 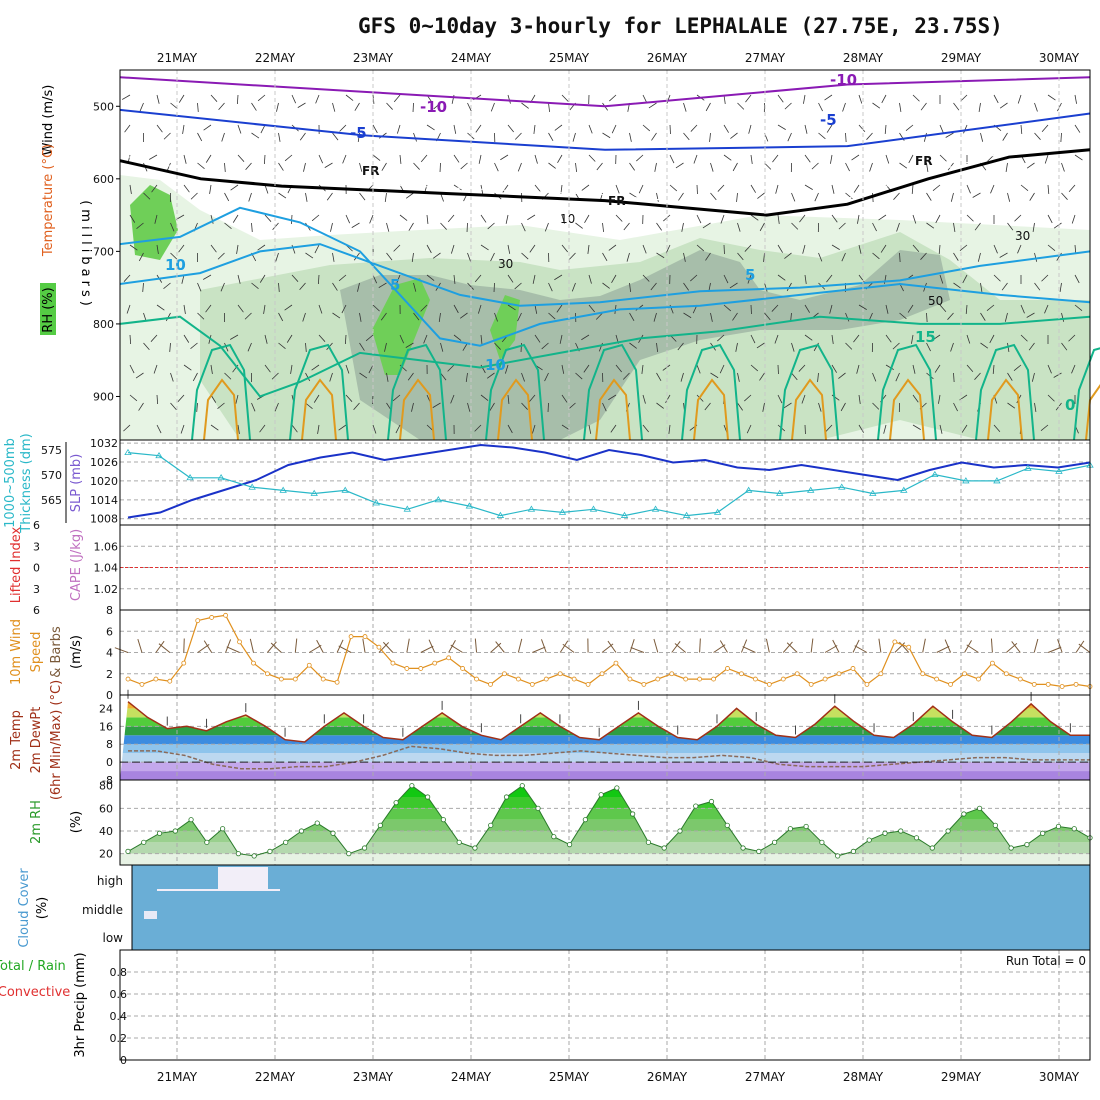 What do you see at coordinates (36, 525) in the screenshot?
I see `y-tick-lifted: 6` at bounding box center [36, 525].